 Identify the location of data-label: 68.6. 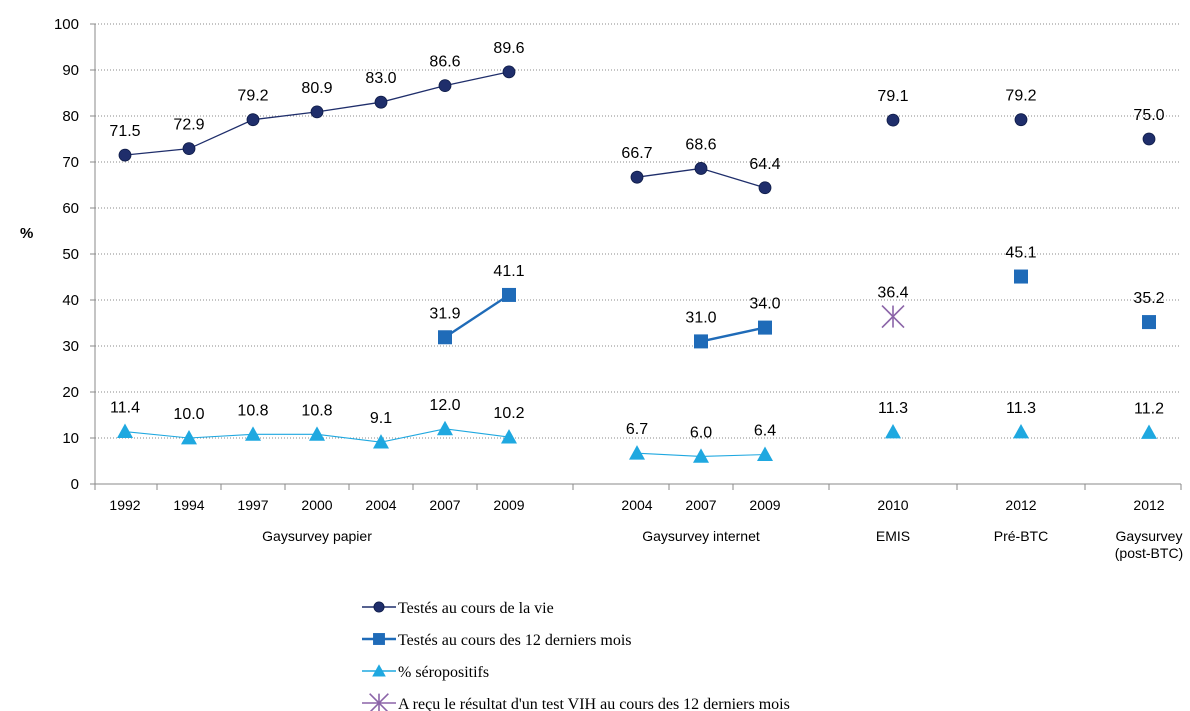
(700, 144).